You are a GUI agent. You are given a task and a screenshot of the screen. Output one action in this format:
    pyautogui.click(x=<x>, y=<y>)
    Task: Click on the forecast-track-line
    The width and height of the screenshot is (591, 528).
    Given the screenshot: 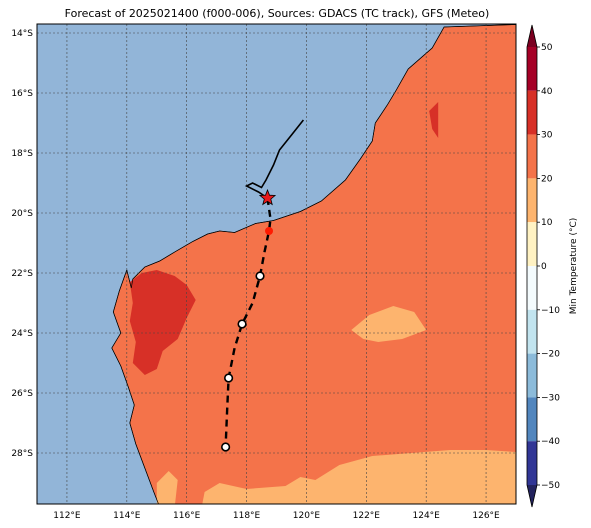 What is the action you would take?
    pyautogui.click(x=248, y=322)
    